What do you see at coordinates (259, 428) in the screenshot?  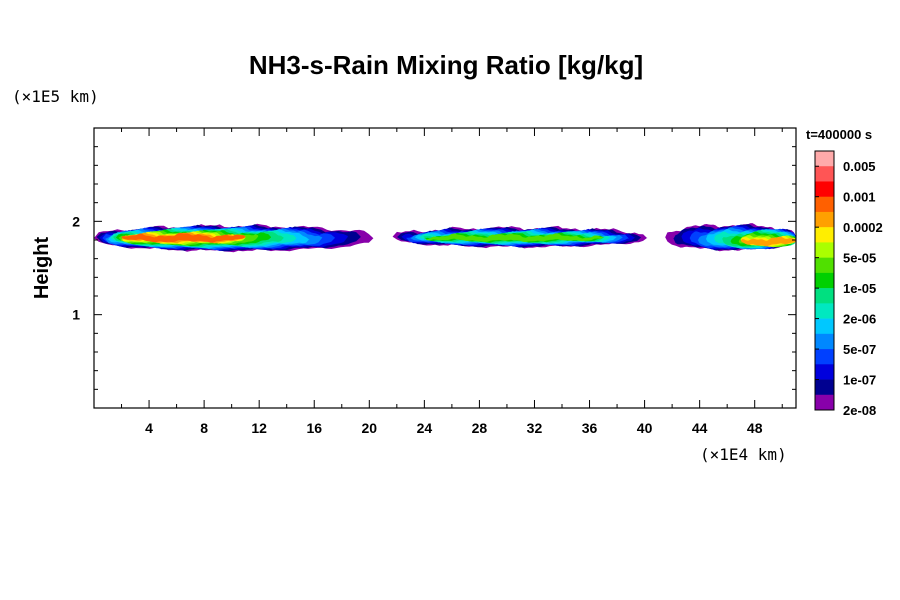 I see `x-tick-label: 12` at bounding box center [259, 428].